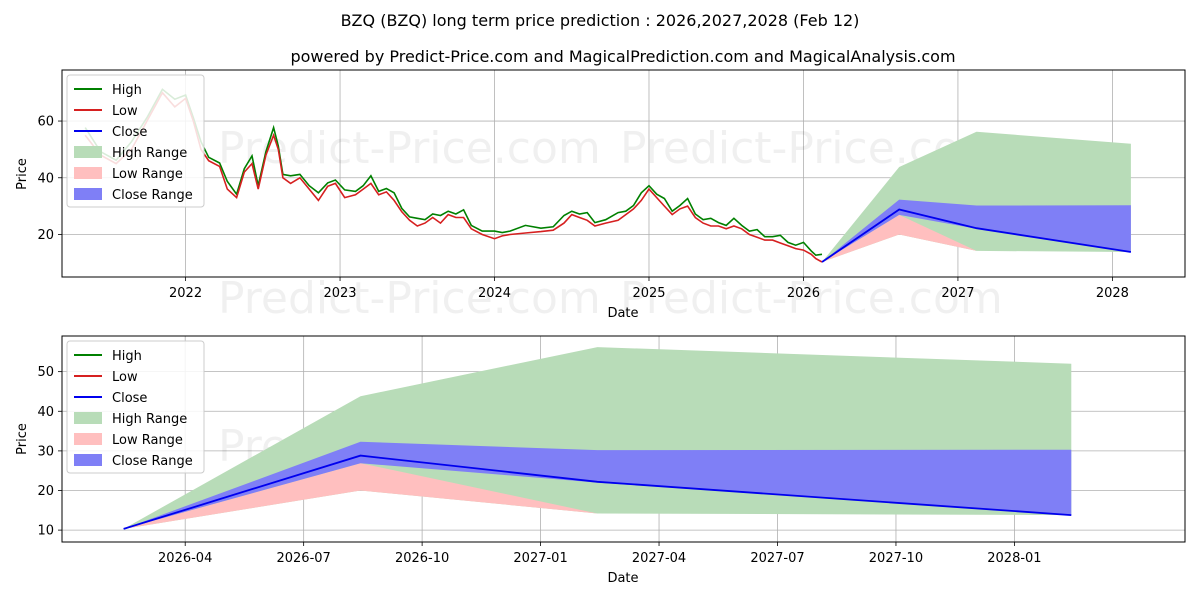 The width and height of the screenshot is (1200, 600). I want to click on y-tick-label: 60, so click(45, 122).